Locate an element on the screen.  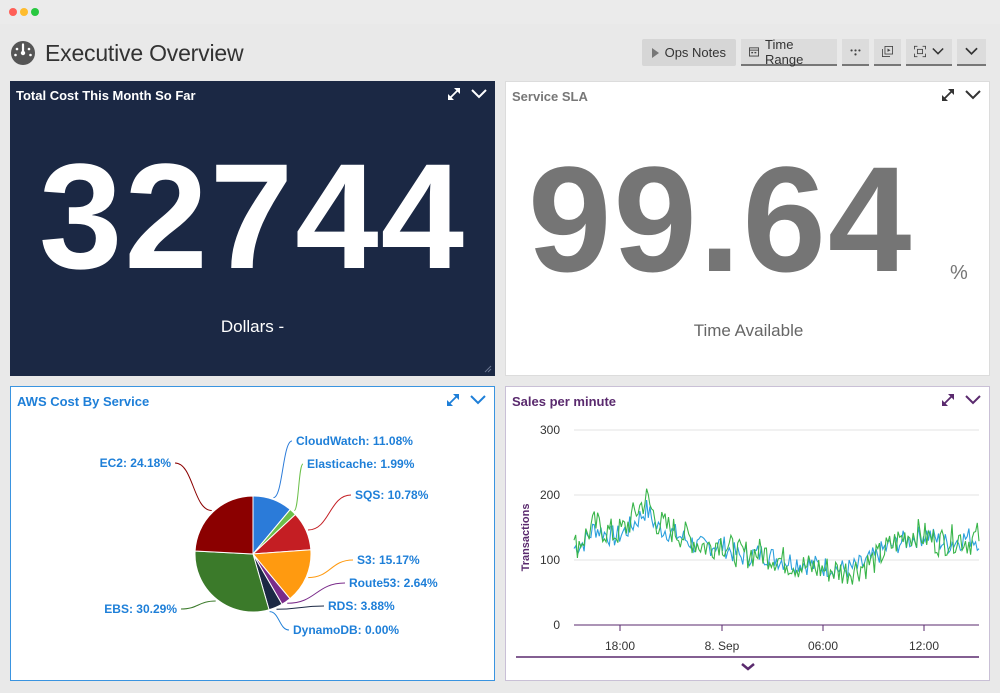
ops-notes-label: Ops Notes is located at coordinates (695, 52).